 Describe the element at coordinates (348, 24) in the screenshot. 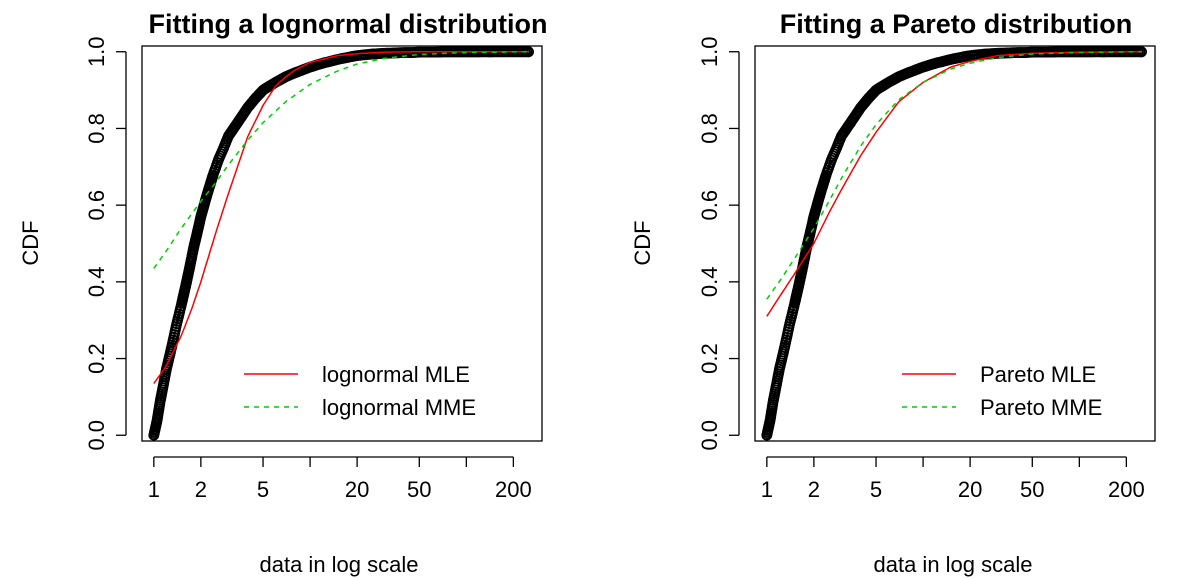

I see `chart-title: Fitting a lognormal distribution` at that location.